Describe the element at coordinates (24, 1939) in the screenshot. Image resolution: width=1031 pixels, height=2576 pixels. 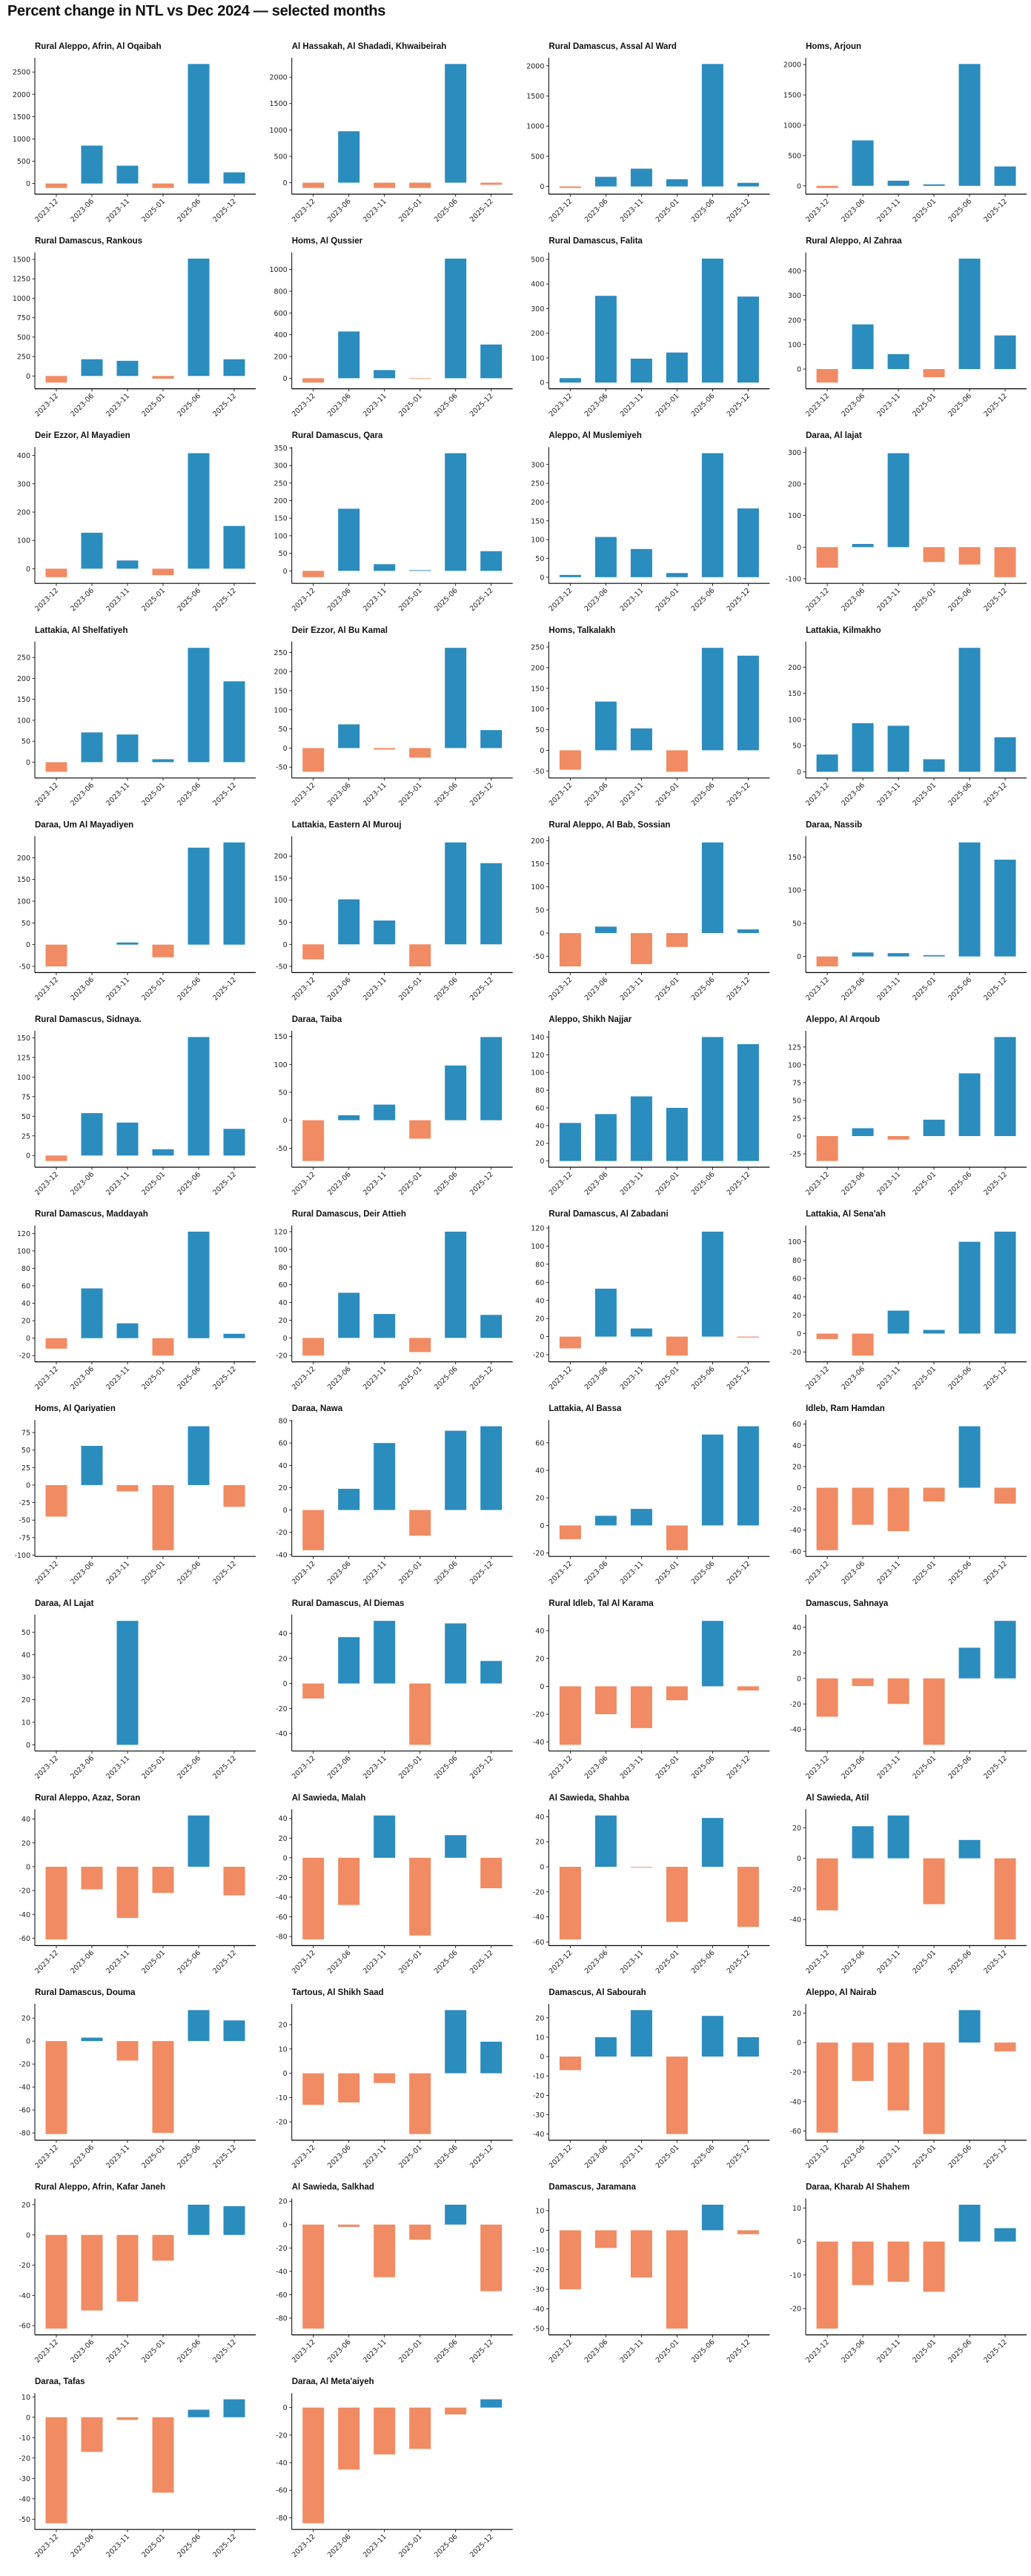
I see `y-tick-label: -60` at that location.